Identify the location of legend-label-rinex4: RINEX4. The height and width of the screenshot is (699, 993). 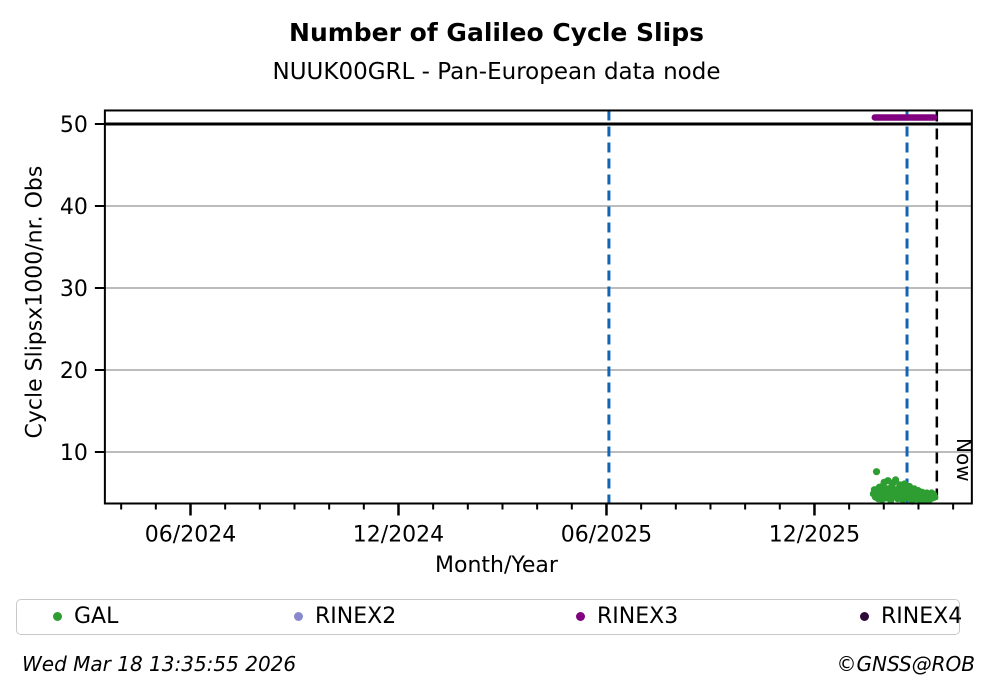
(922, 616).